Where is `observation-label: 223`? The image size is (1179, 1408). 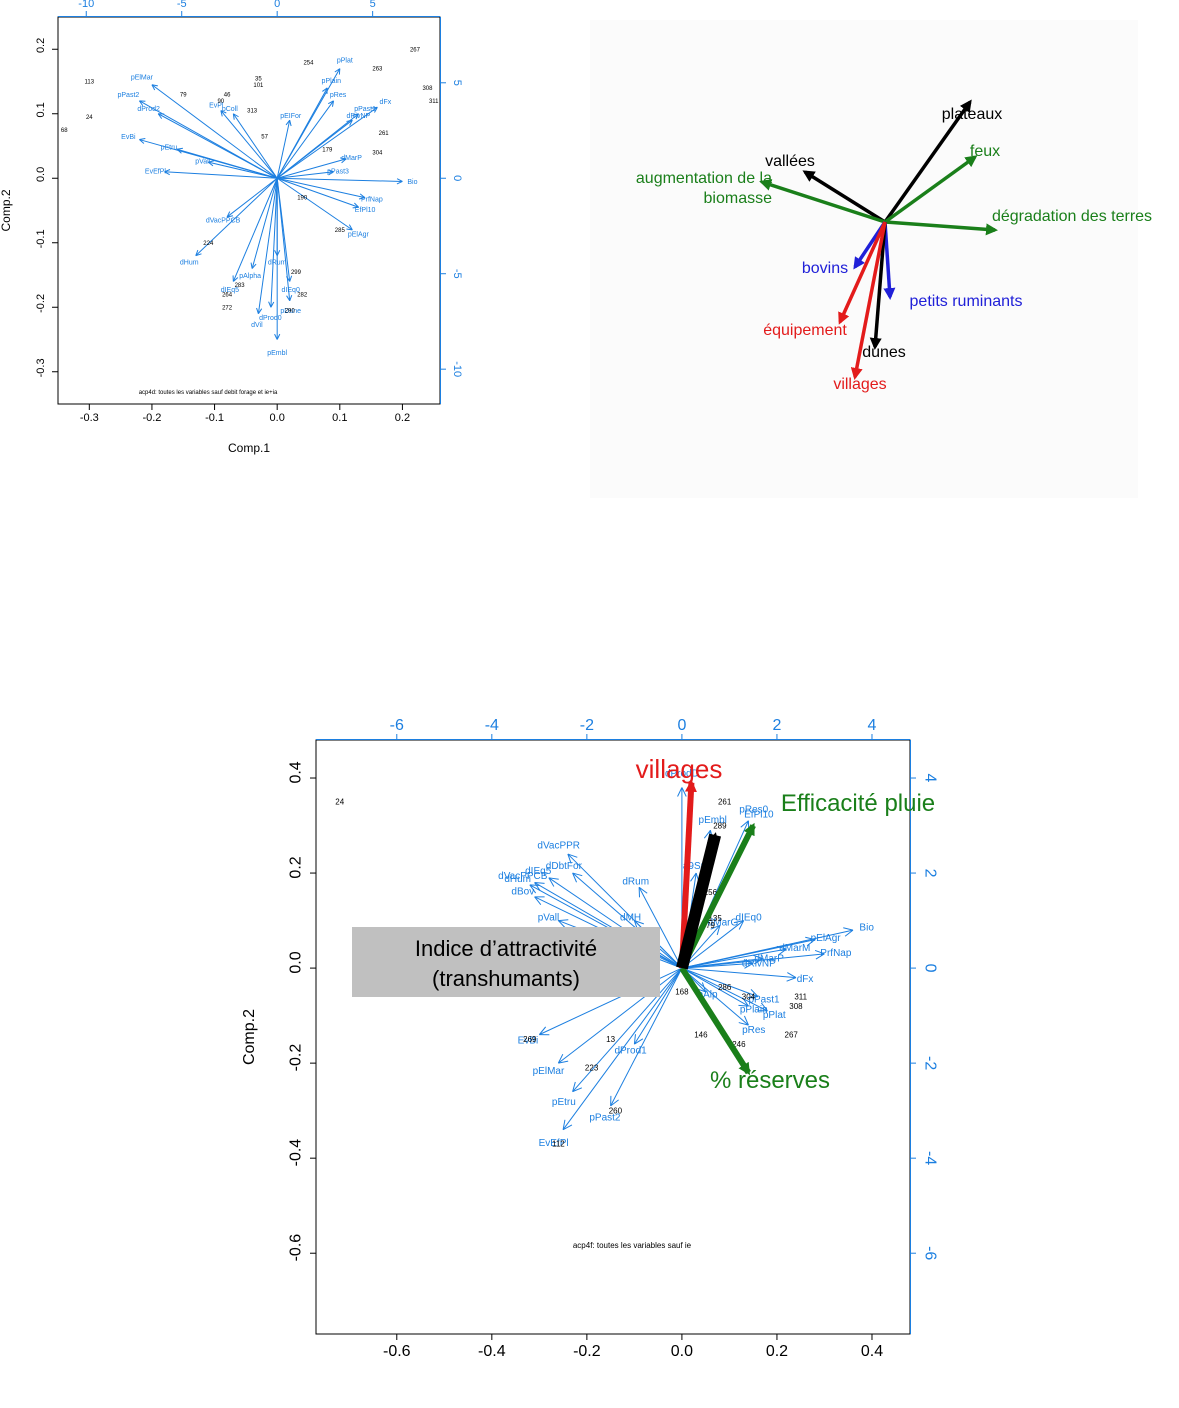 observation-label: 223 is located at coordinates (592, 1068).